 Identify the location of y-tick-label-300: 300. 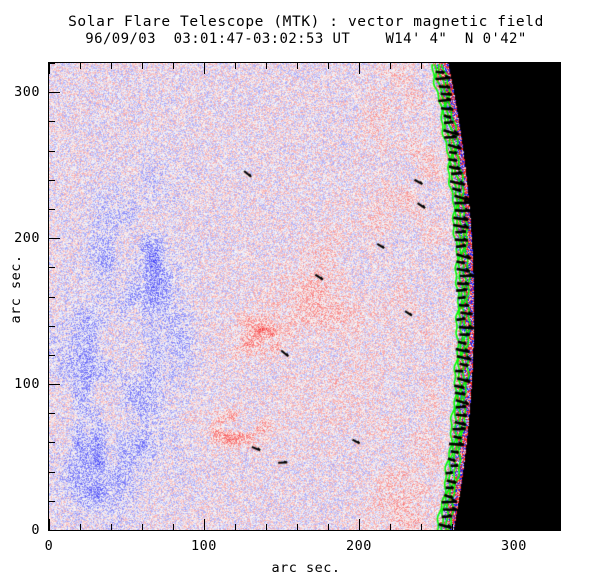
(27, 92).